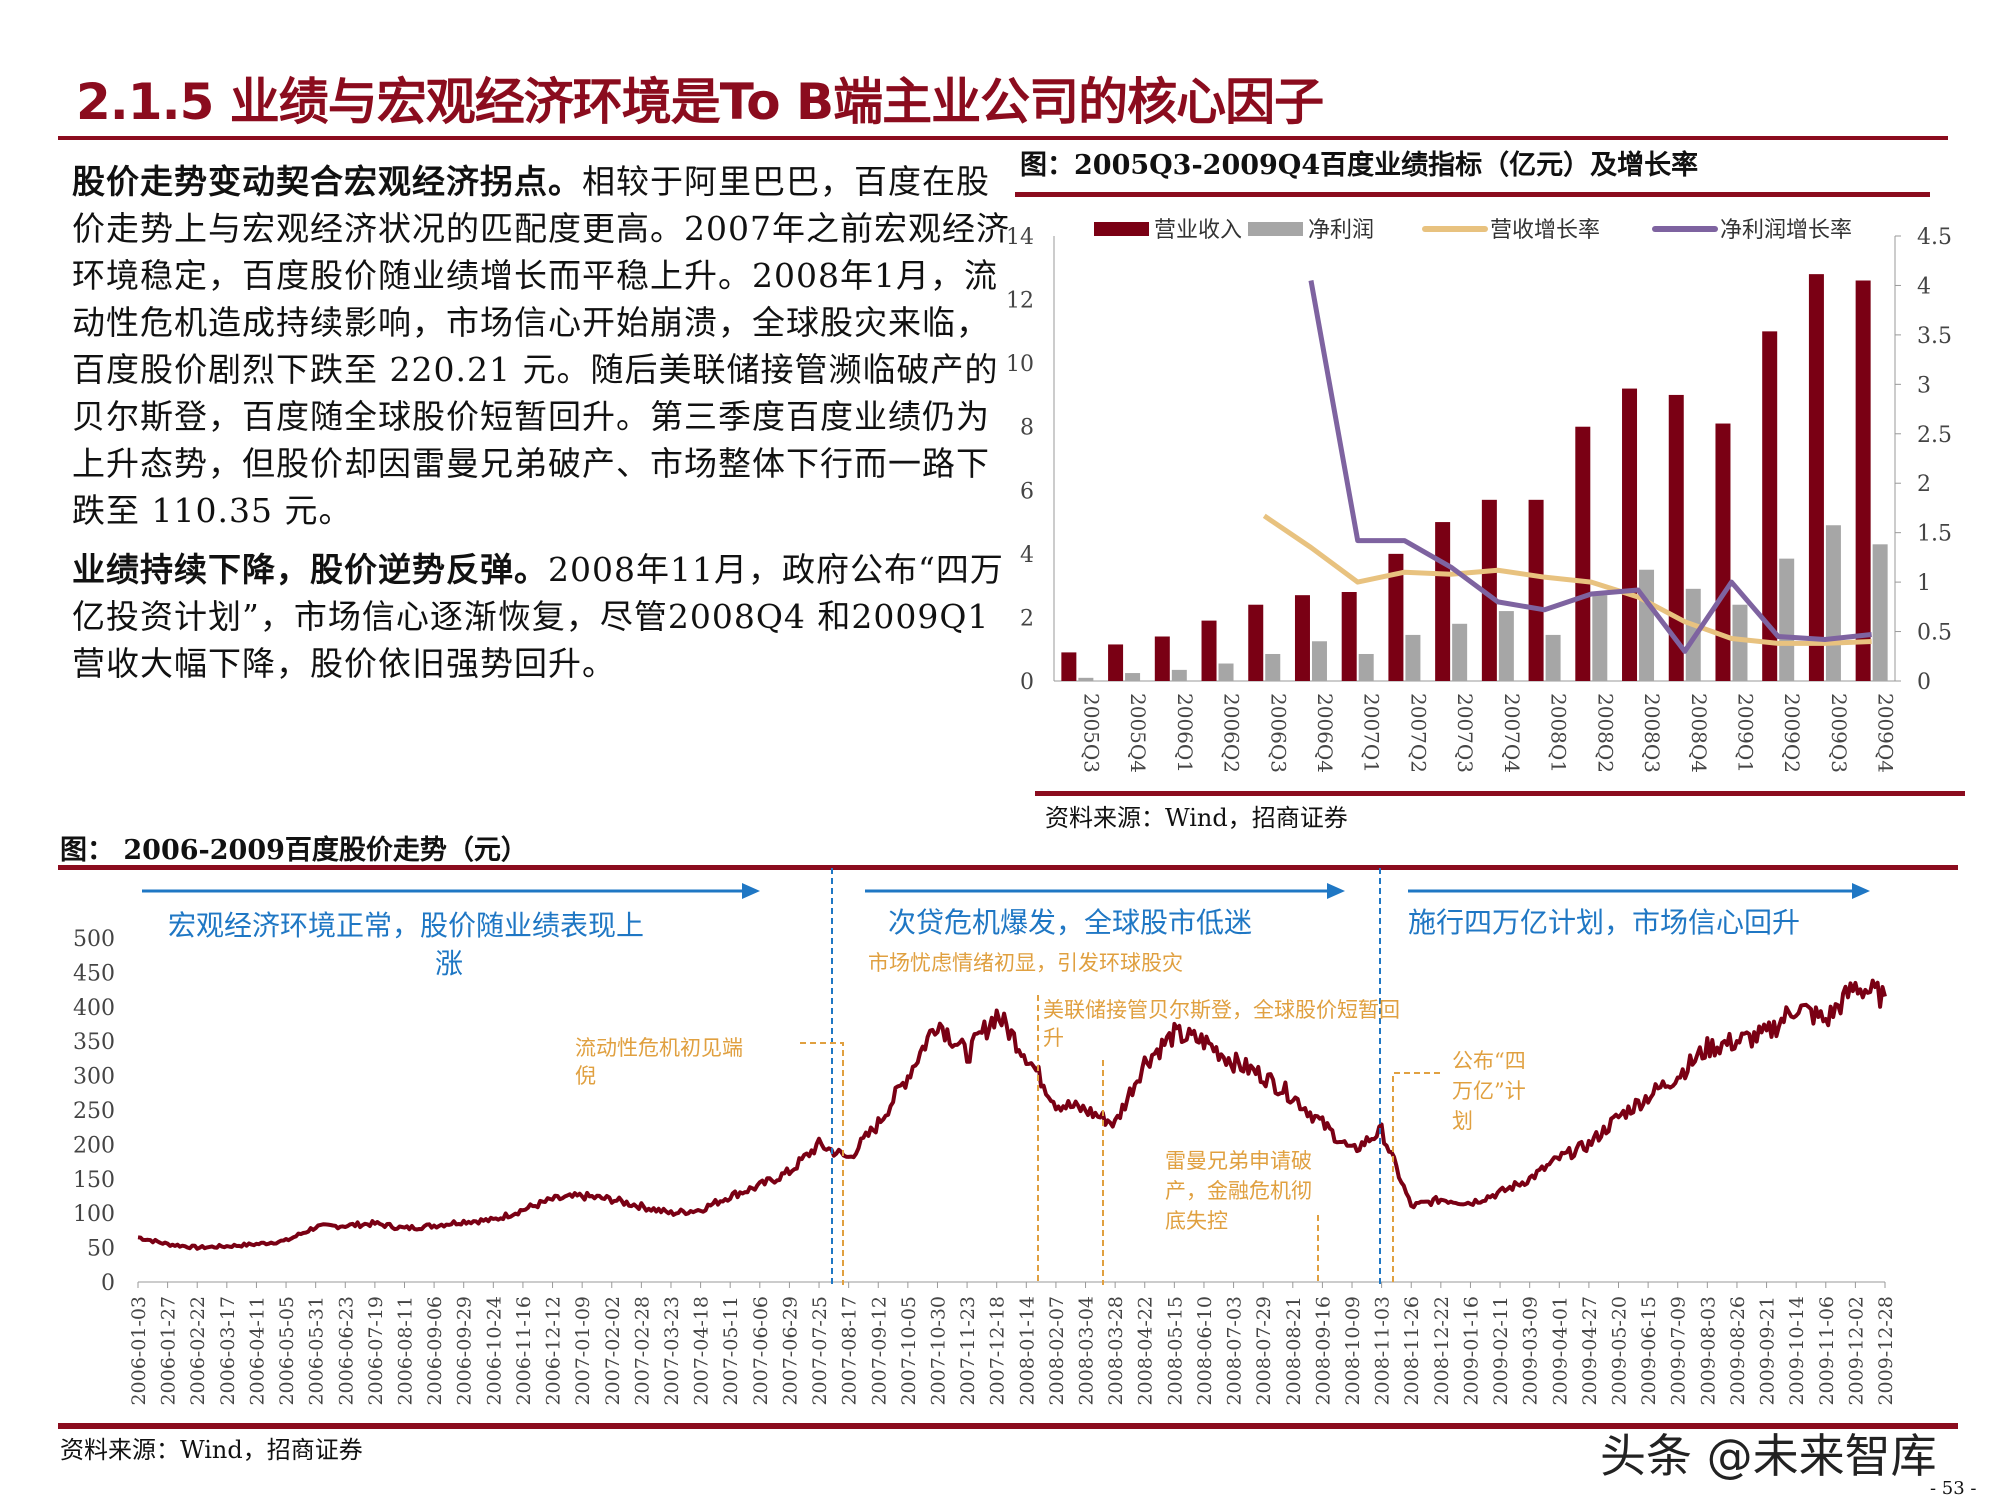 The width and height of the screenshot is (2000, 1500). I want to click on y-tick-label: 4, so click(1027, 555).